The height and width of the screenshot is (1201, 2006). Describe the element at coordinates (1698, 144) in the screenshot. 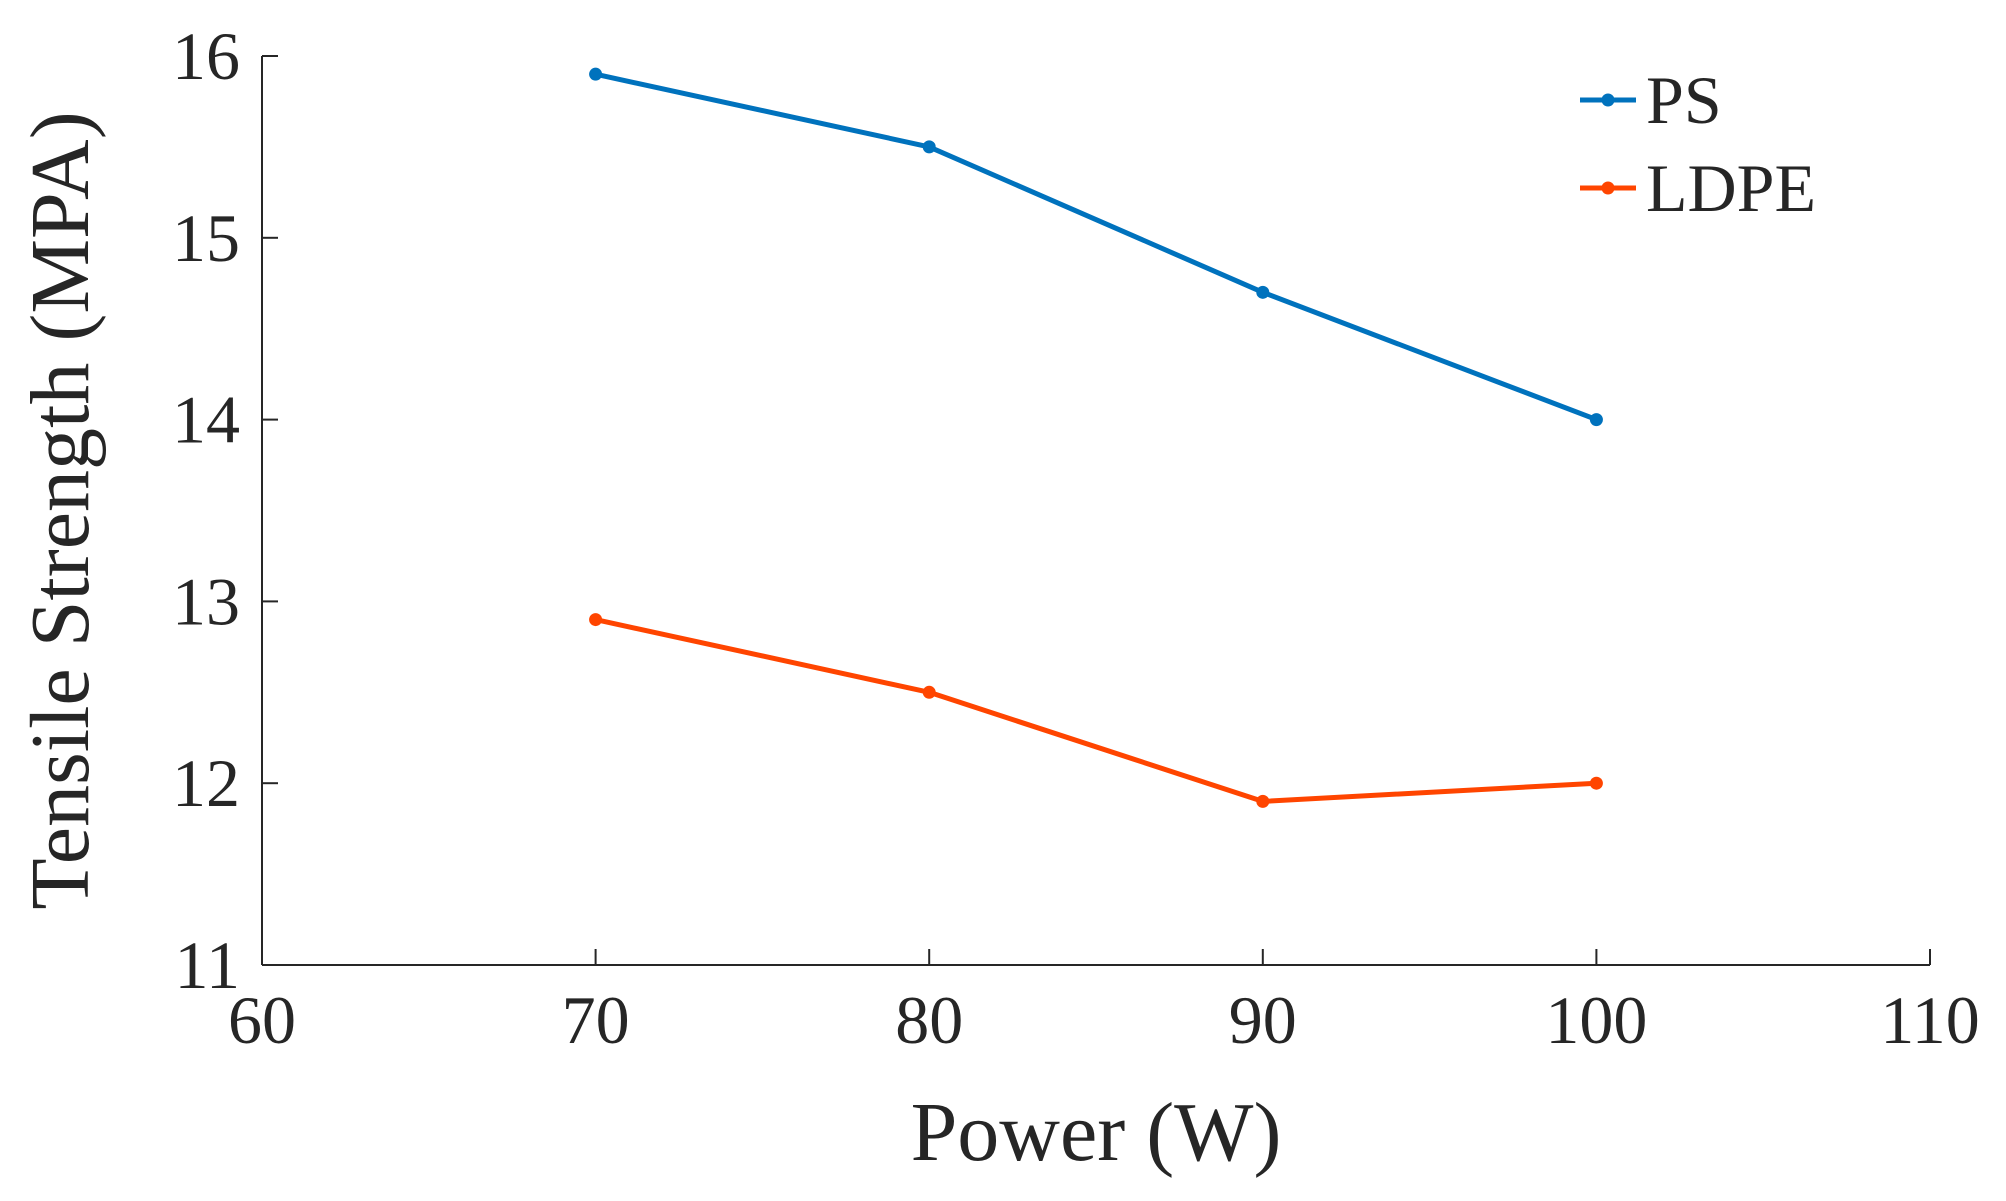

I see `legend: PS LDPE` at that location.